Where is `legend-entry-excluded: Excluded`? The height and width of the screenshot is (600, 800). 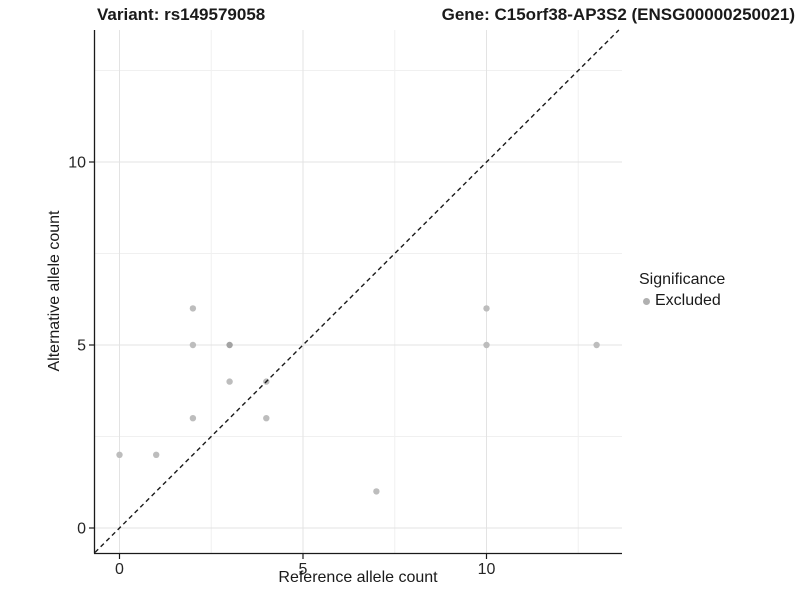
legend-entry-excluded: Excluded is located at coordinates (682, 301).